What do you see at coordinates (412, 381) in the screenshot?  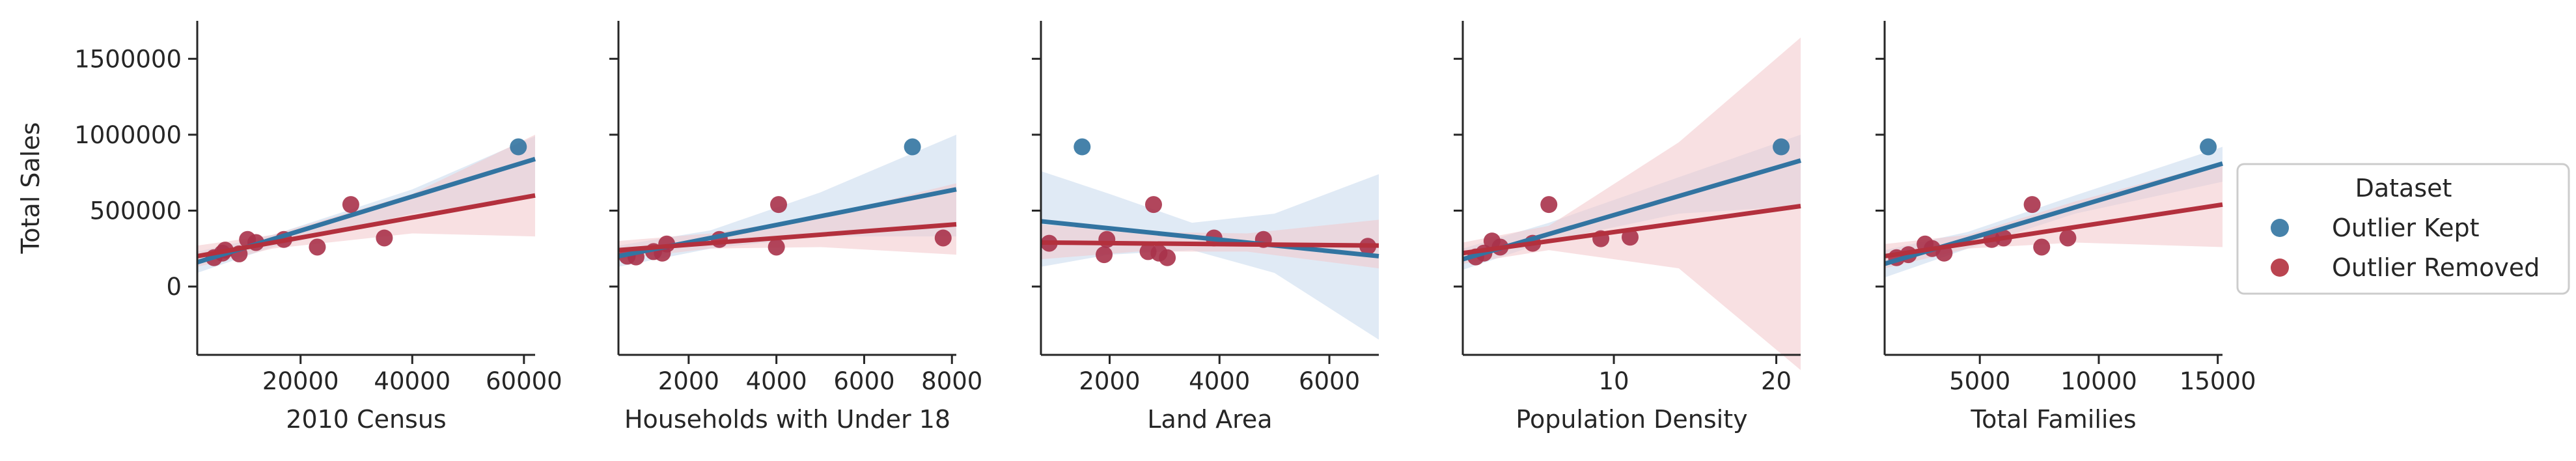 I see `x-tick-label: 40000` at bounding box center [412, 381].